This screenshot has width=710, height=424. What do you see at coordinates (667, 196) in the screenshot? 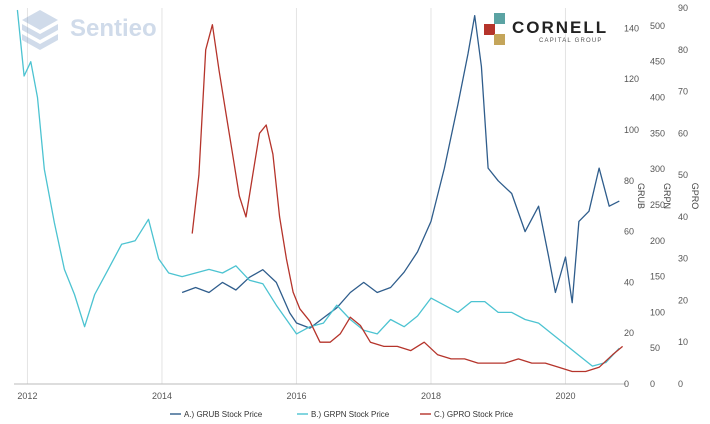
I see `axis-title-grpn: GRPN` at bounding box center [667, 196].